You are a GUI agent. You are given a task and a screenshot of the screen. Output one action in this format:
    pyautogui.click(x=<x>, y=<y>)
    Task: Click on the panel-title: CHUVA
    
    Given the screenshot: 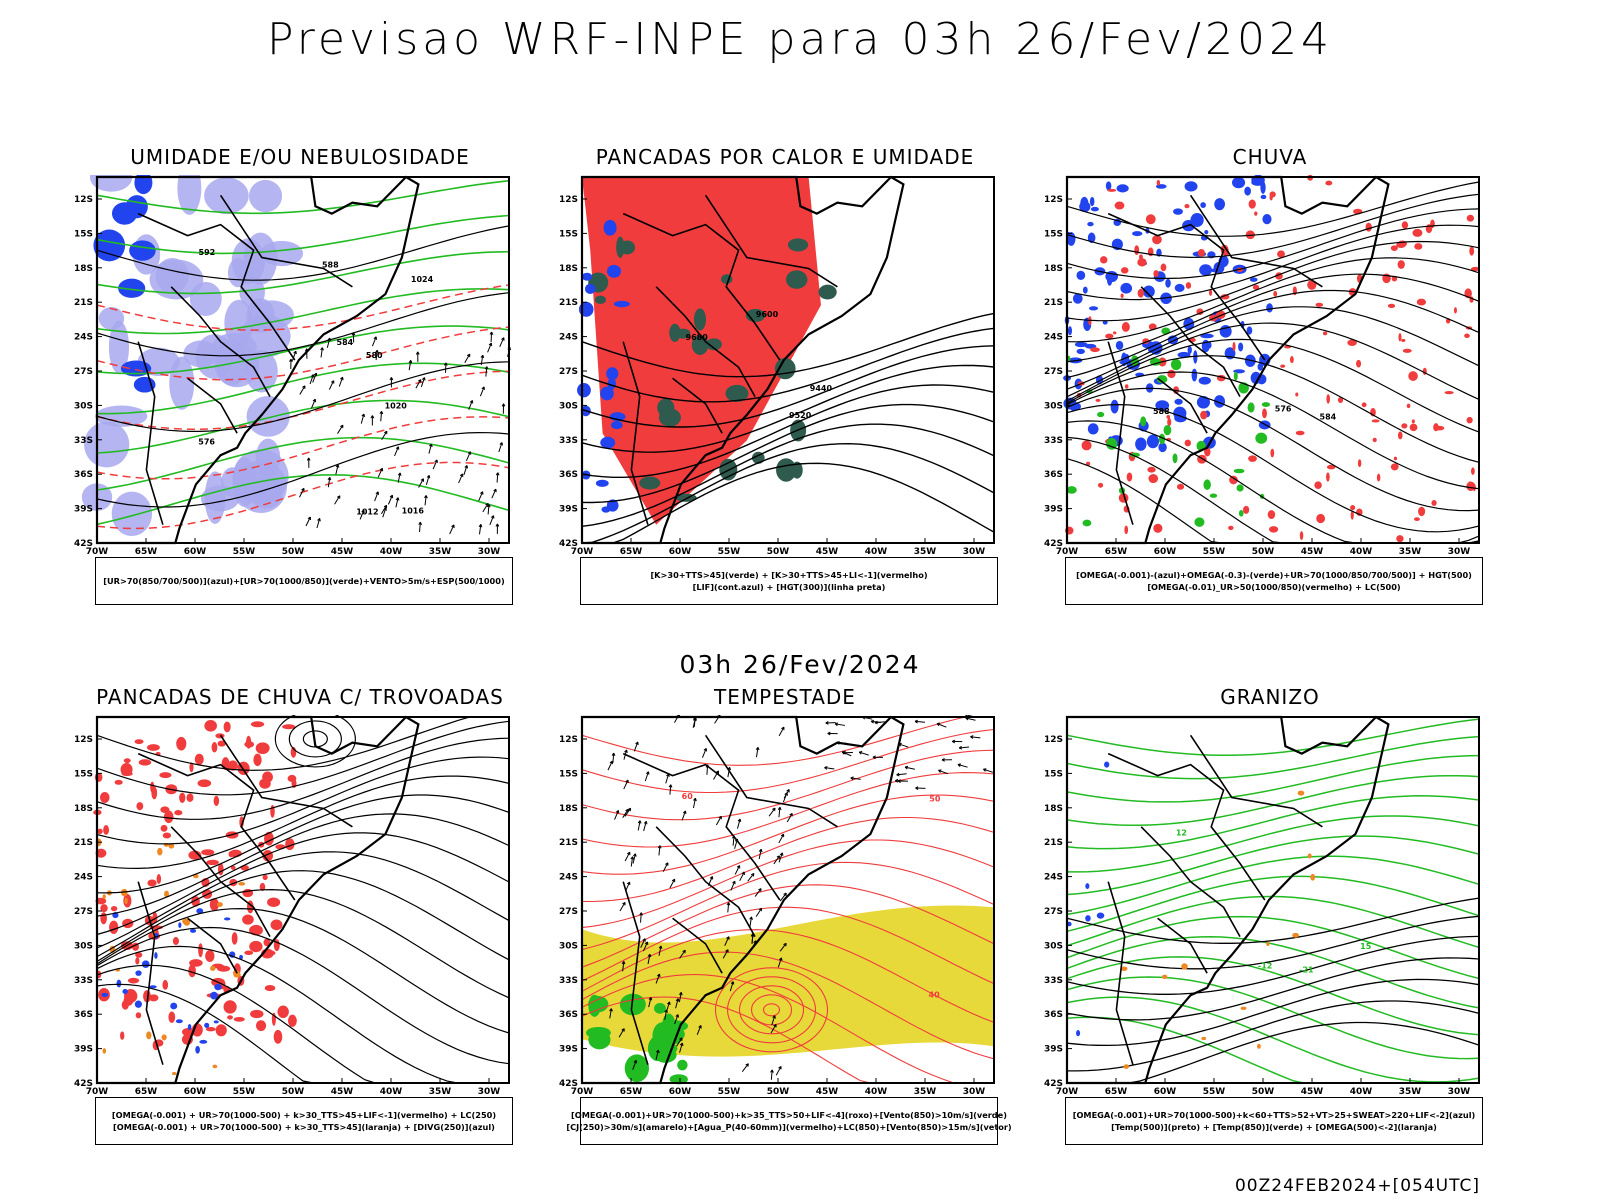 What is the action you would take?
    pyautogui.click(x=1270, y=157)
    